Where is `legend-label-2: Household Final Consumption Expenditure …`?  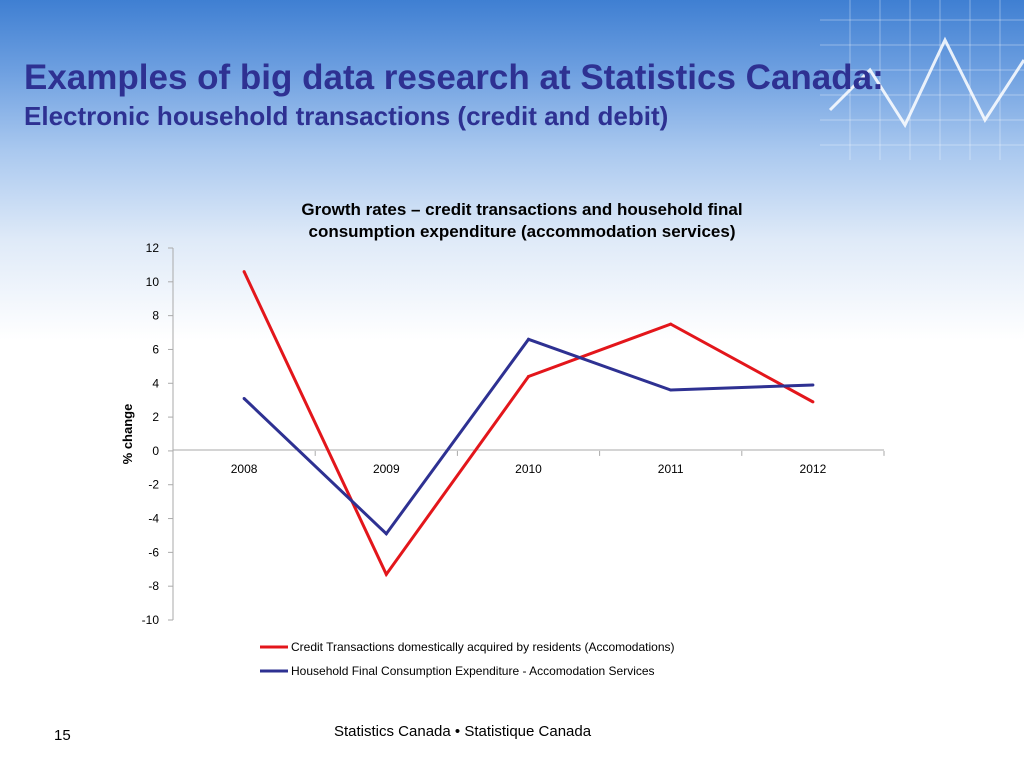 legend-label-2: Household Final Consumption Expenditure … is located at coordinates (473, 671).